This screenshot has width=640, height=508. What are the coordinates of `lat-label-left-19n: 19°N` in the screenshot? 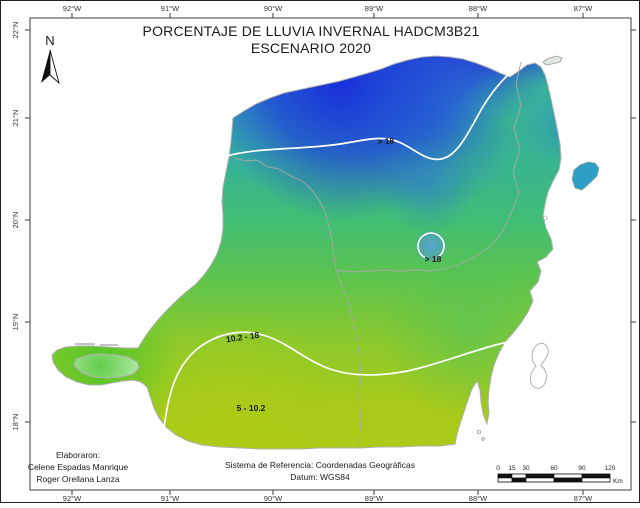 It's located at (15, 322).